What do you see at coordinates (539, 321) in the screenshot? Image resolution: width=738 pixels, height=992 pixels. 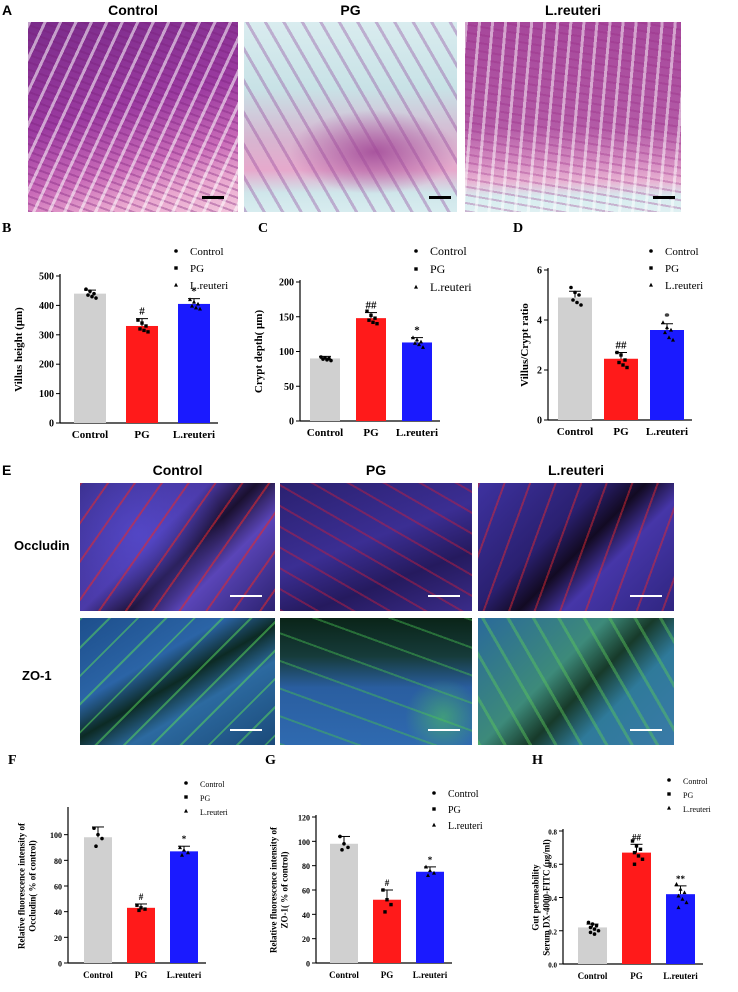 I see `y-tick-label: 4` at bounding box center [539, 321].